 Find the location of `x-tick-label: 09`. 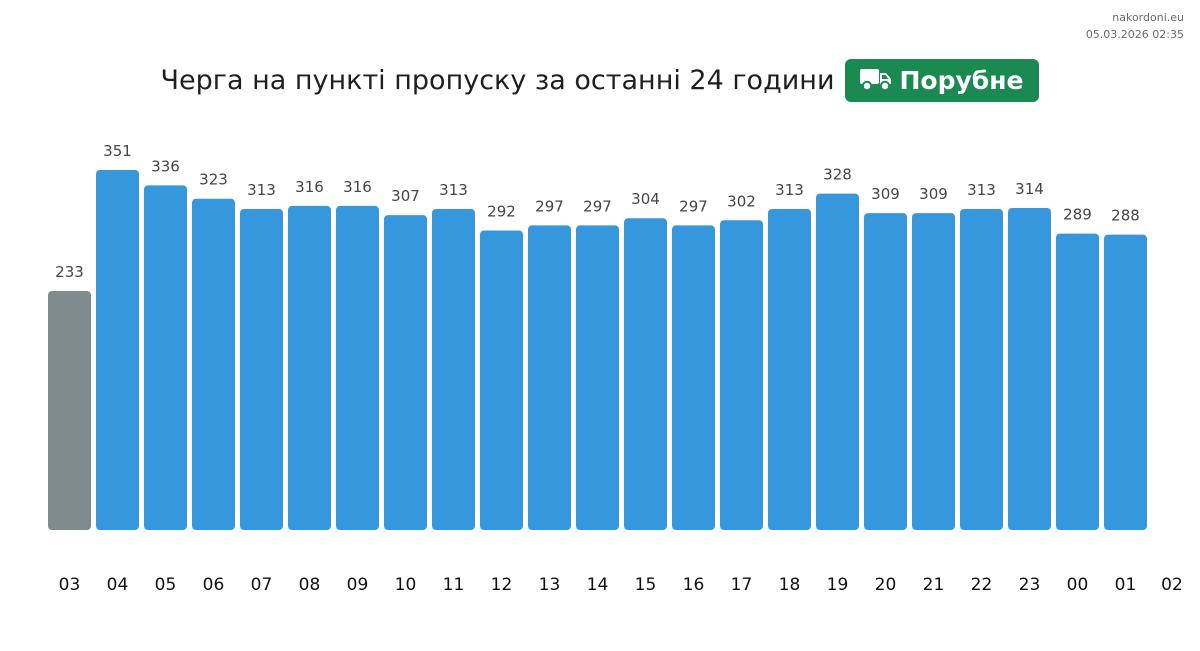

x-tick-label: 09 is located at coordinates (358, 585).